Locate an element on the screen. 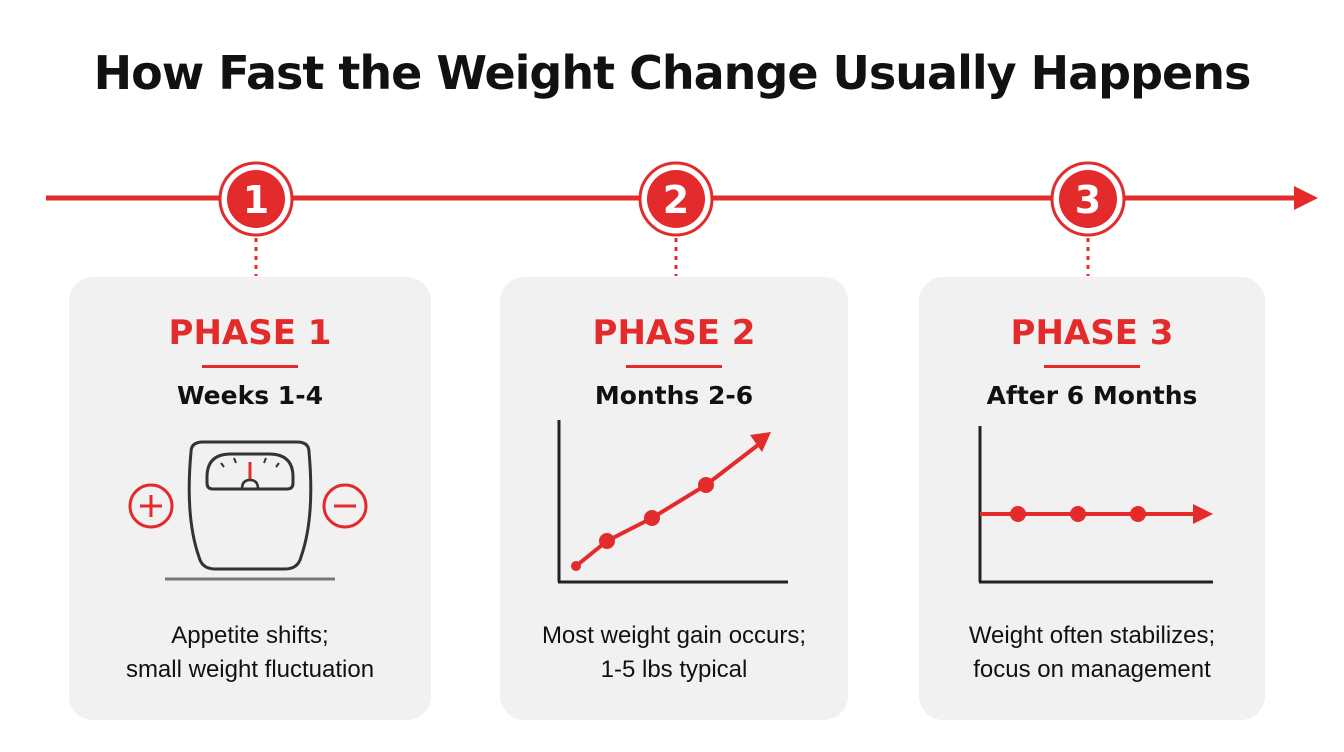 The height and width of the screenshot is (752, 1344). timeline-marker-number: 3 is located at coordinates (1088, 200).